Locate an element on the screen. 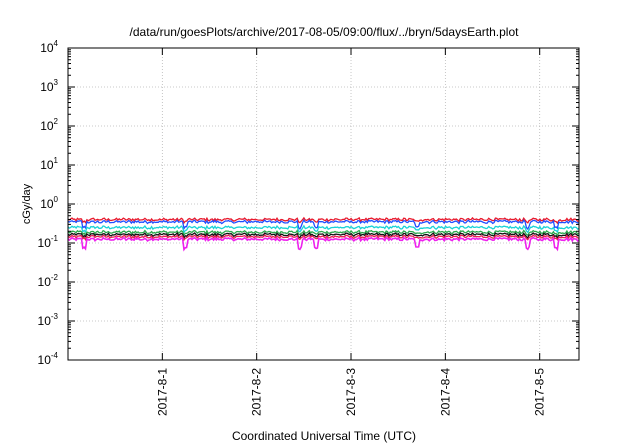 This screenshot has height=448, width=640. y-tick-exponent: -1 is located at coordinates (55, 238).